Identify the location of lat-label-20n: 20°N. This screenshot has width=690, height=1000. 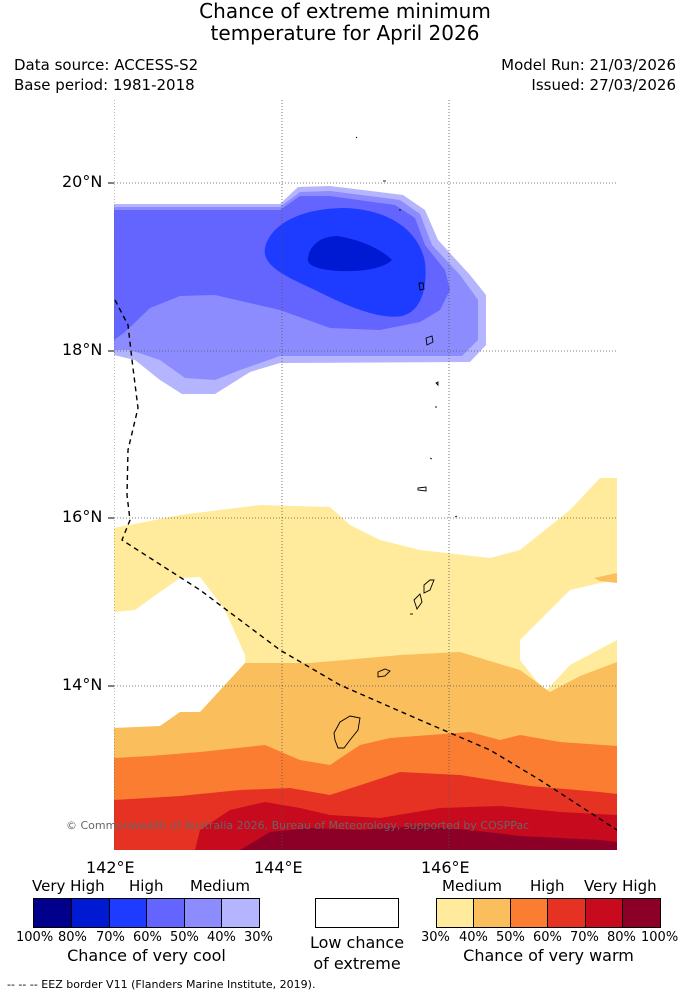
(82, 181).